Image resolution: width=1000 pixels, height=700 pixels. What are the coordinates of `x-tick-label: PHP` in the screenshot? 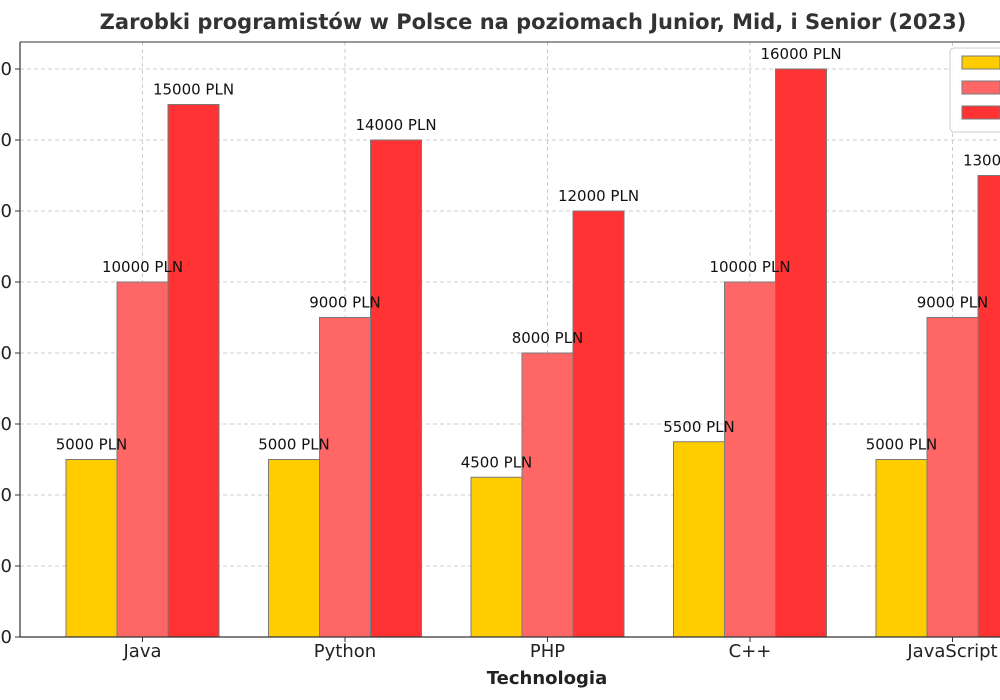 It's located at (547, 651).